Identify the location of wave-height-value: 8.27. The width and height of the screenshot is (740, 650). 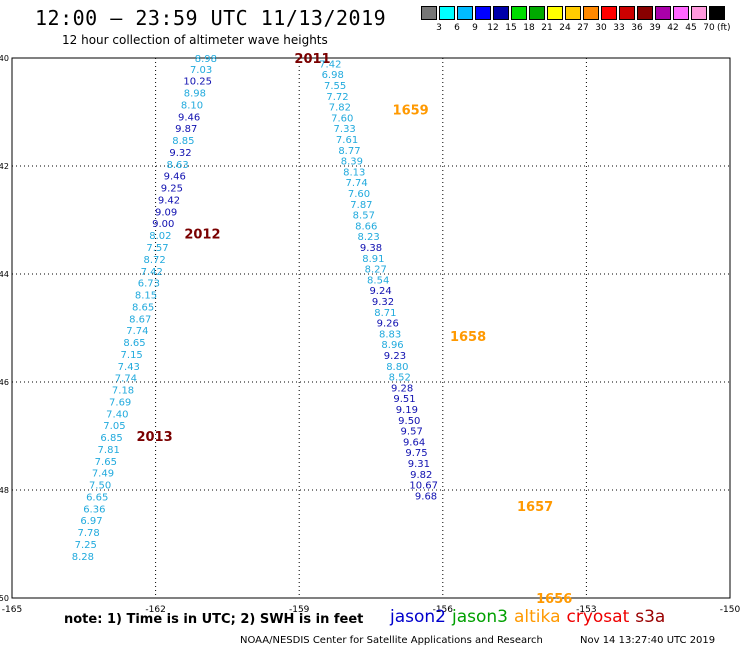
(376, 270).